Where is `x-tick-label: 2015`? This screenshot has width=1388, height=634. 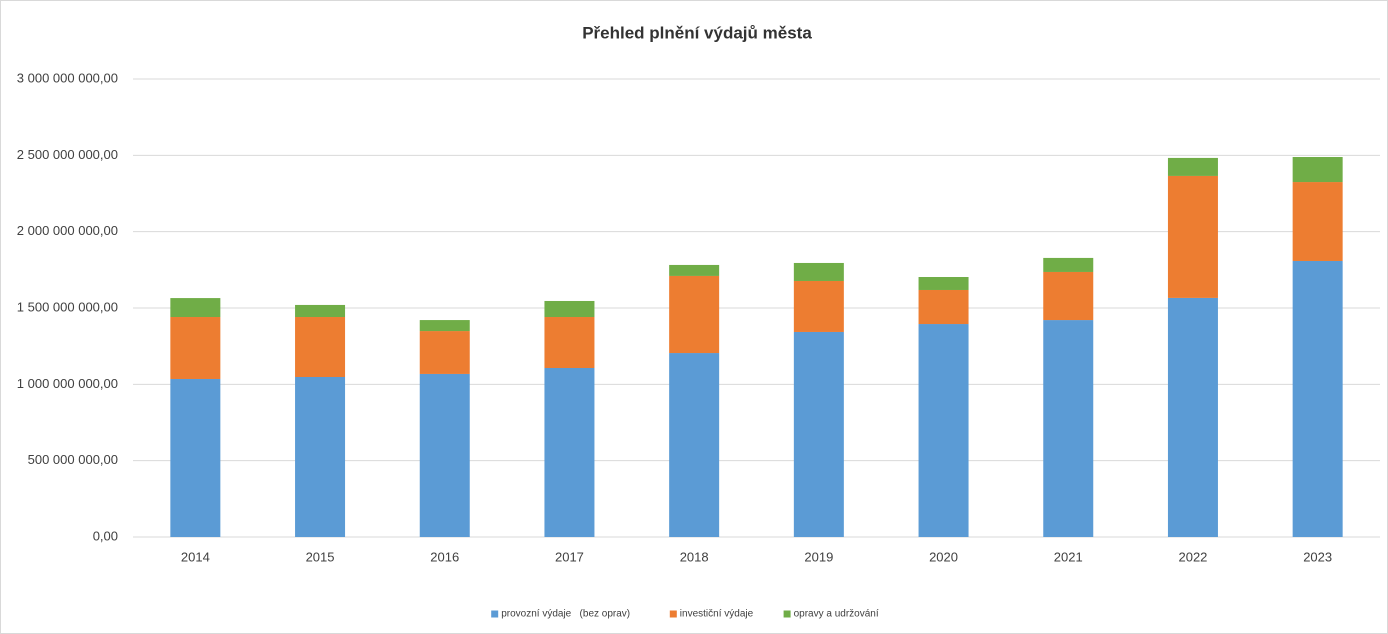 x-tick-label: 2015 is located at coordinates (320, 556).